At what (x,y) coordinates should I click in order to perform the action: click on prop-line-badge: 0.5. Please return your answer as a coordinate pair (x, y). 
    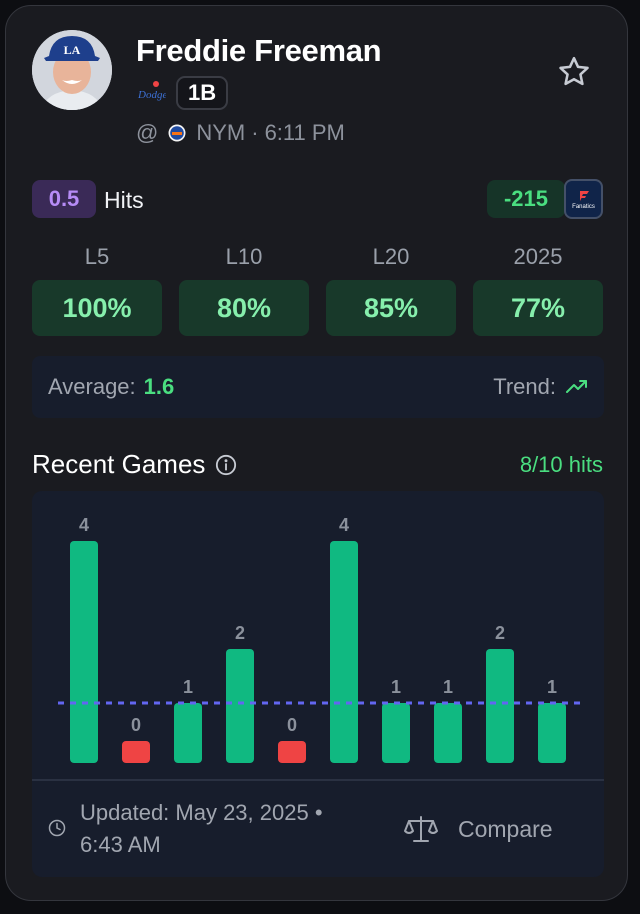
    Looking at the image, I should click on (64, 199).